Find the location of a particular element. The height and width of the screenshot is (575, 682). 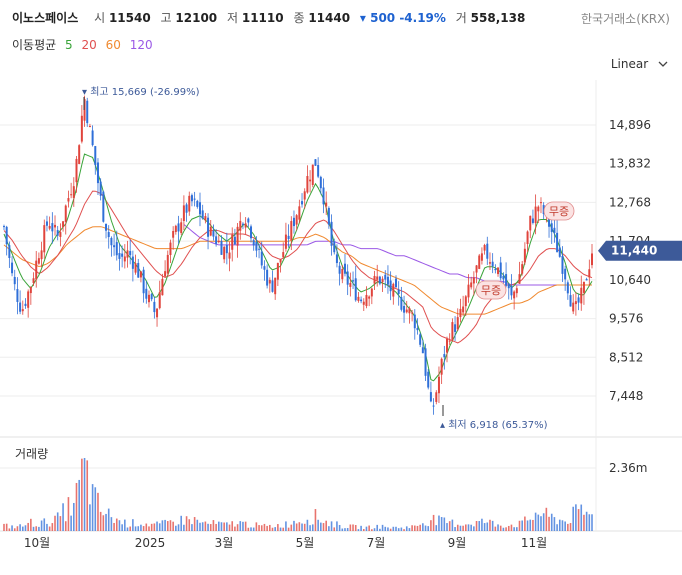

event-marker-label: 무증 is located at coordinates (491, 290).